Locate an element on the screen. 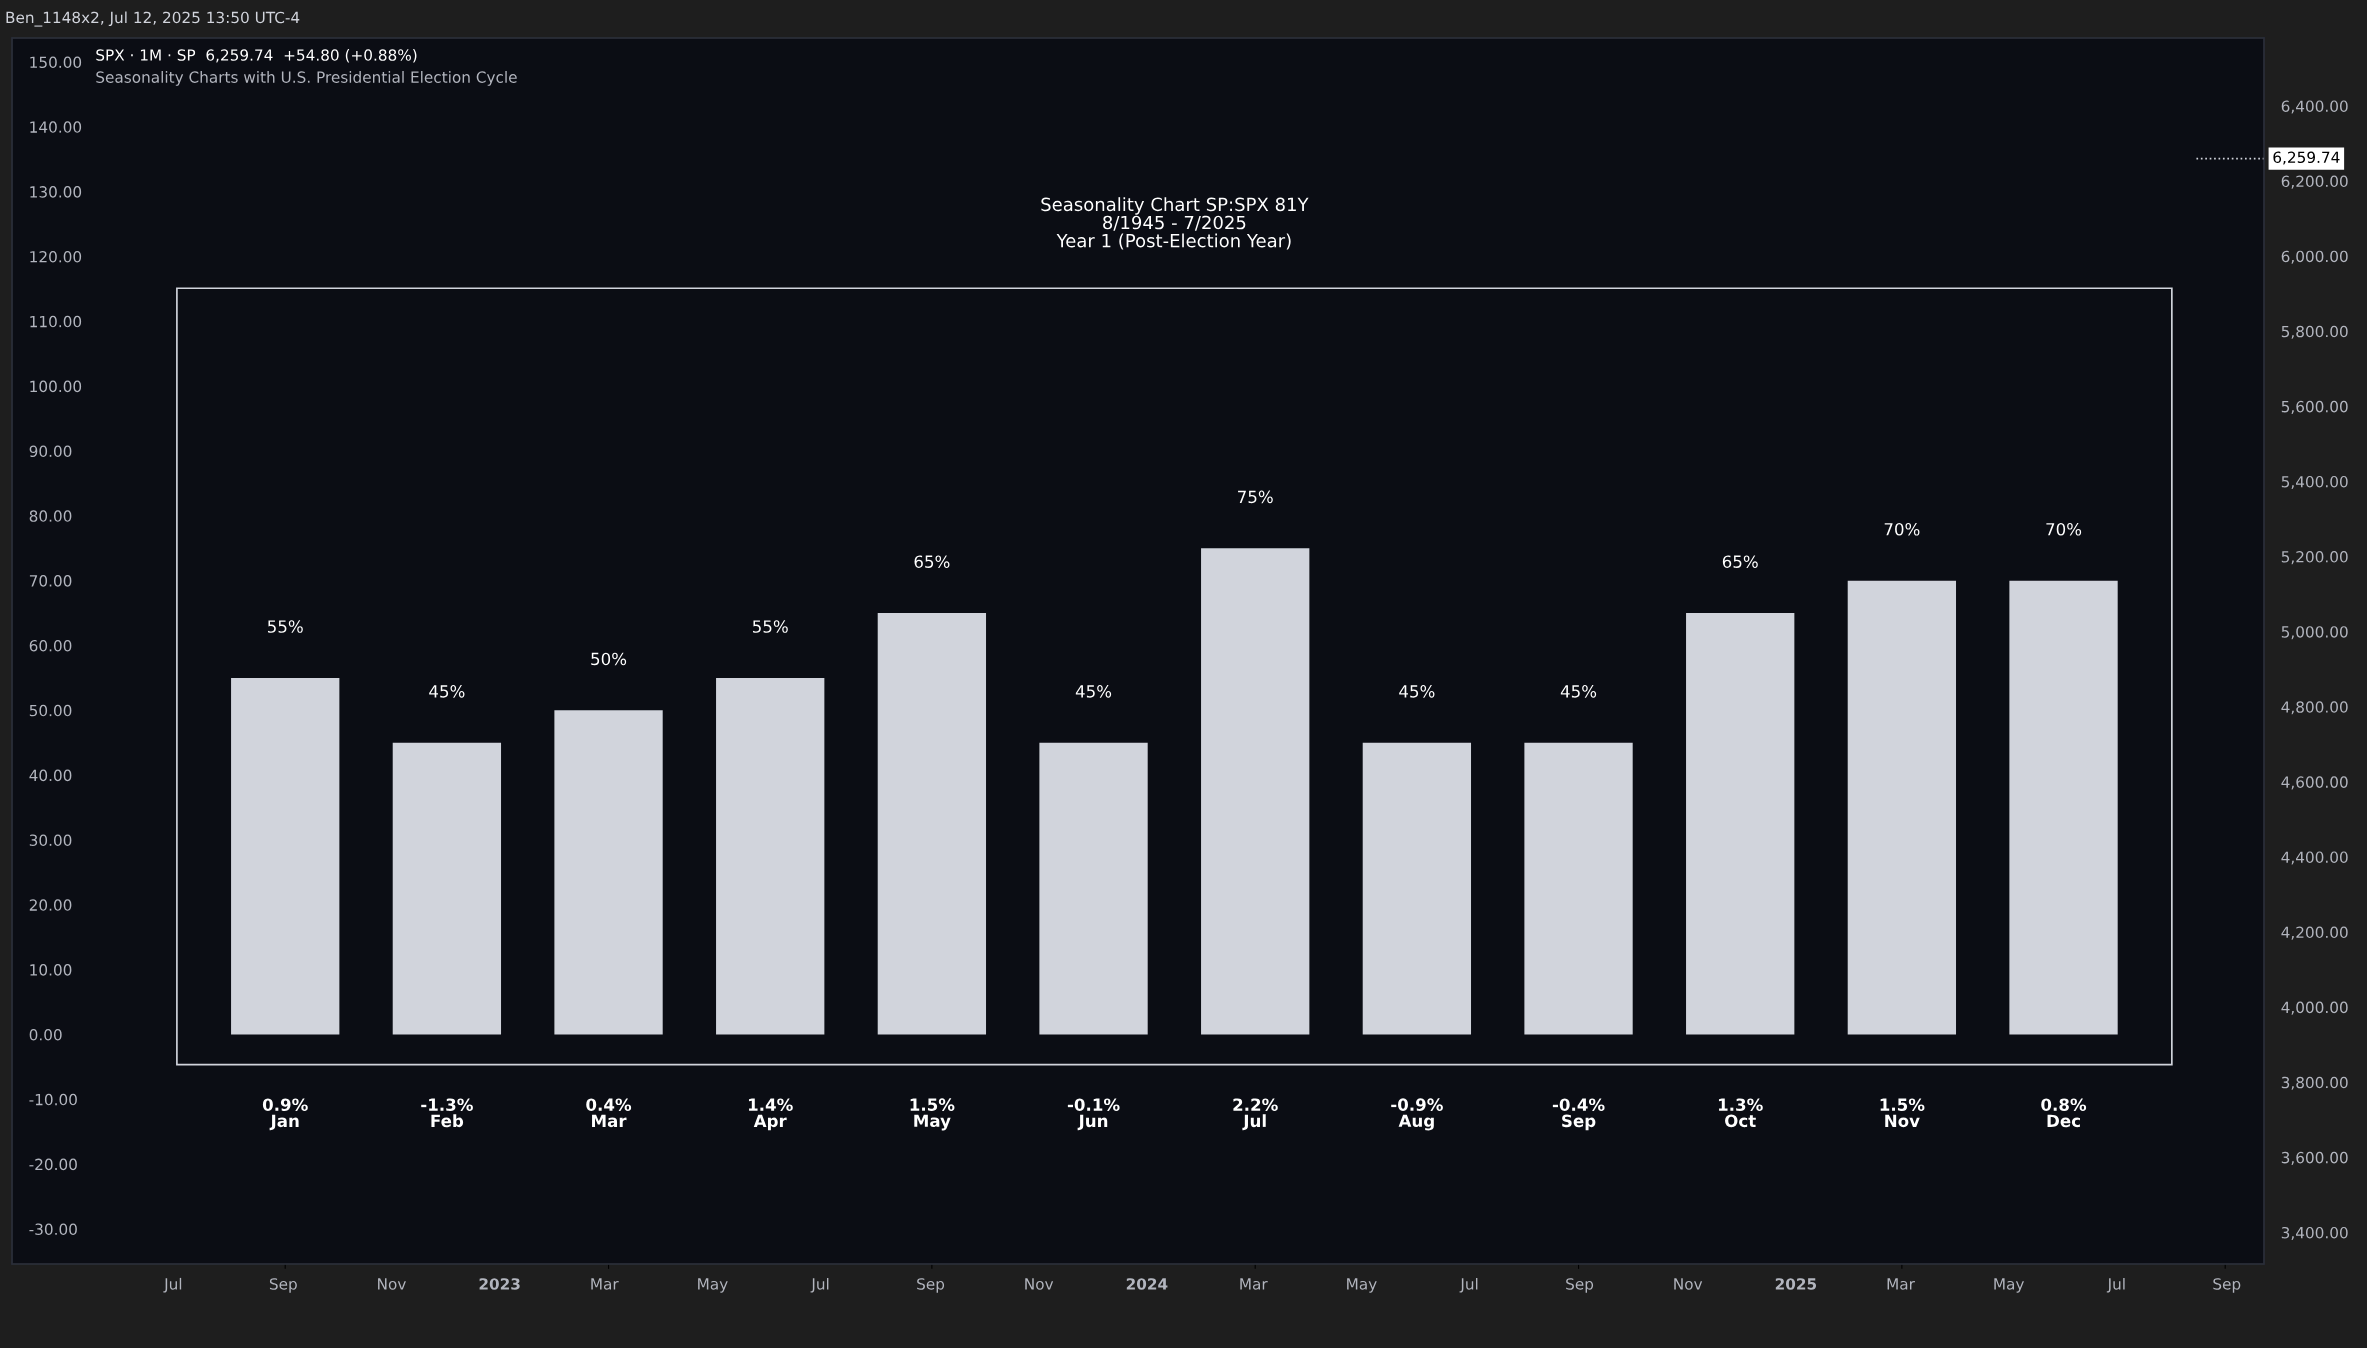  y-tick-label: 100.00 is located at coordinates (56, 386).